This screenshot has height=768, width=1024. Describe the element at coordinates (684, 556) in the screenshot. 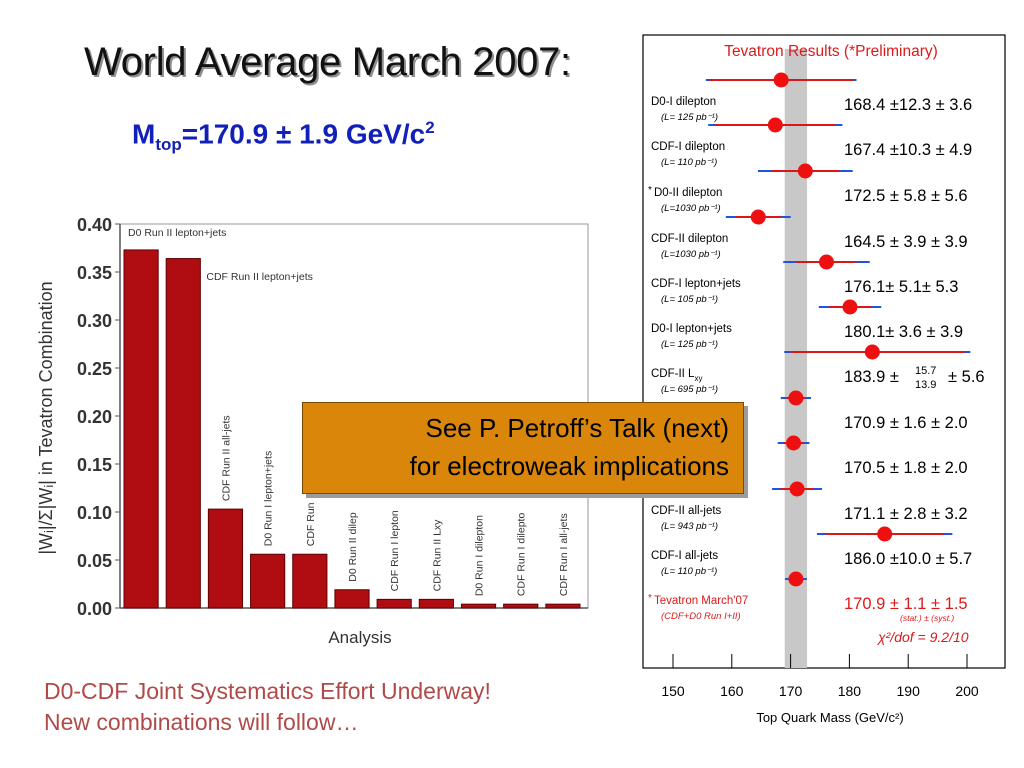

I see `measurement-label: CDF-I all-jets` at that location.